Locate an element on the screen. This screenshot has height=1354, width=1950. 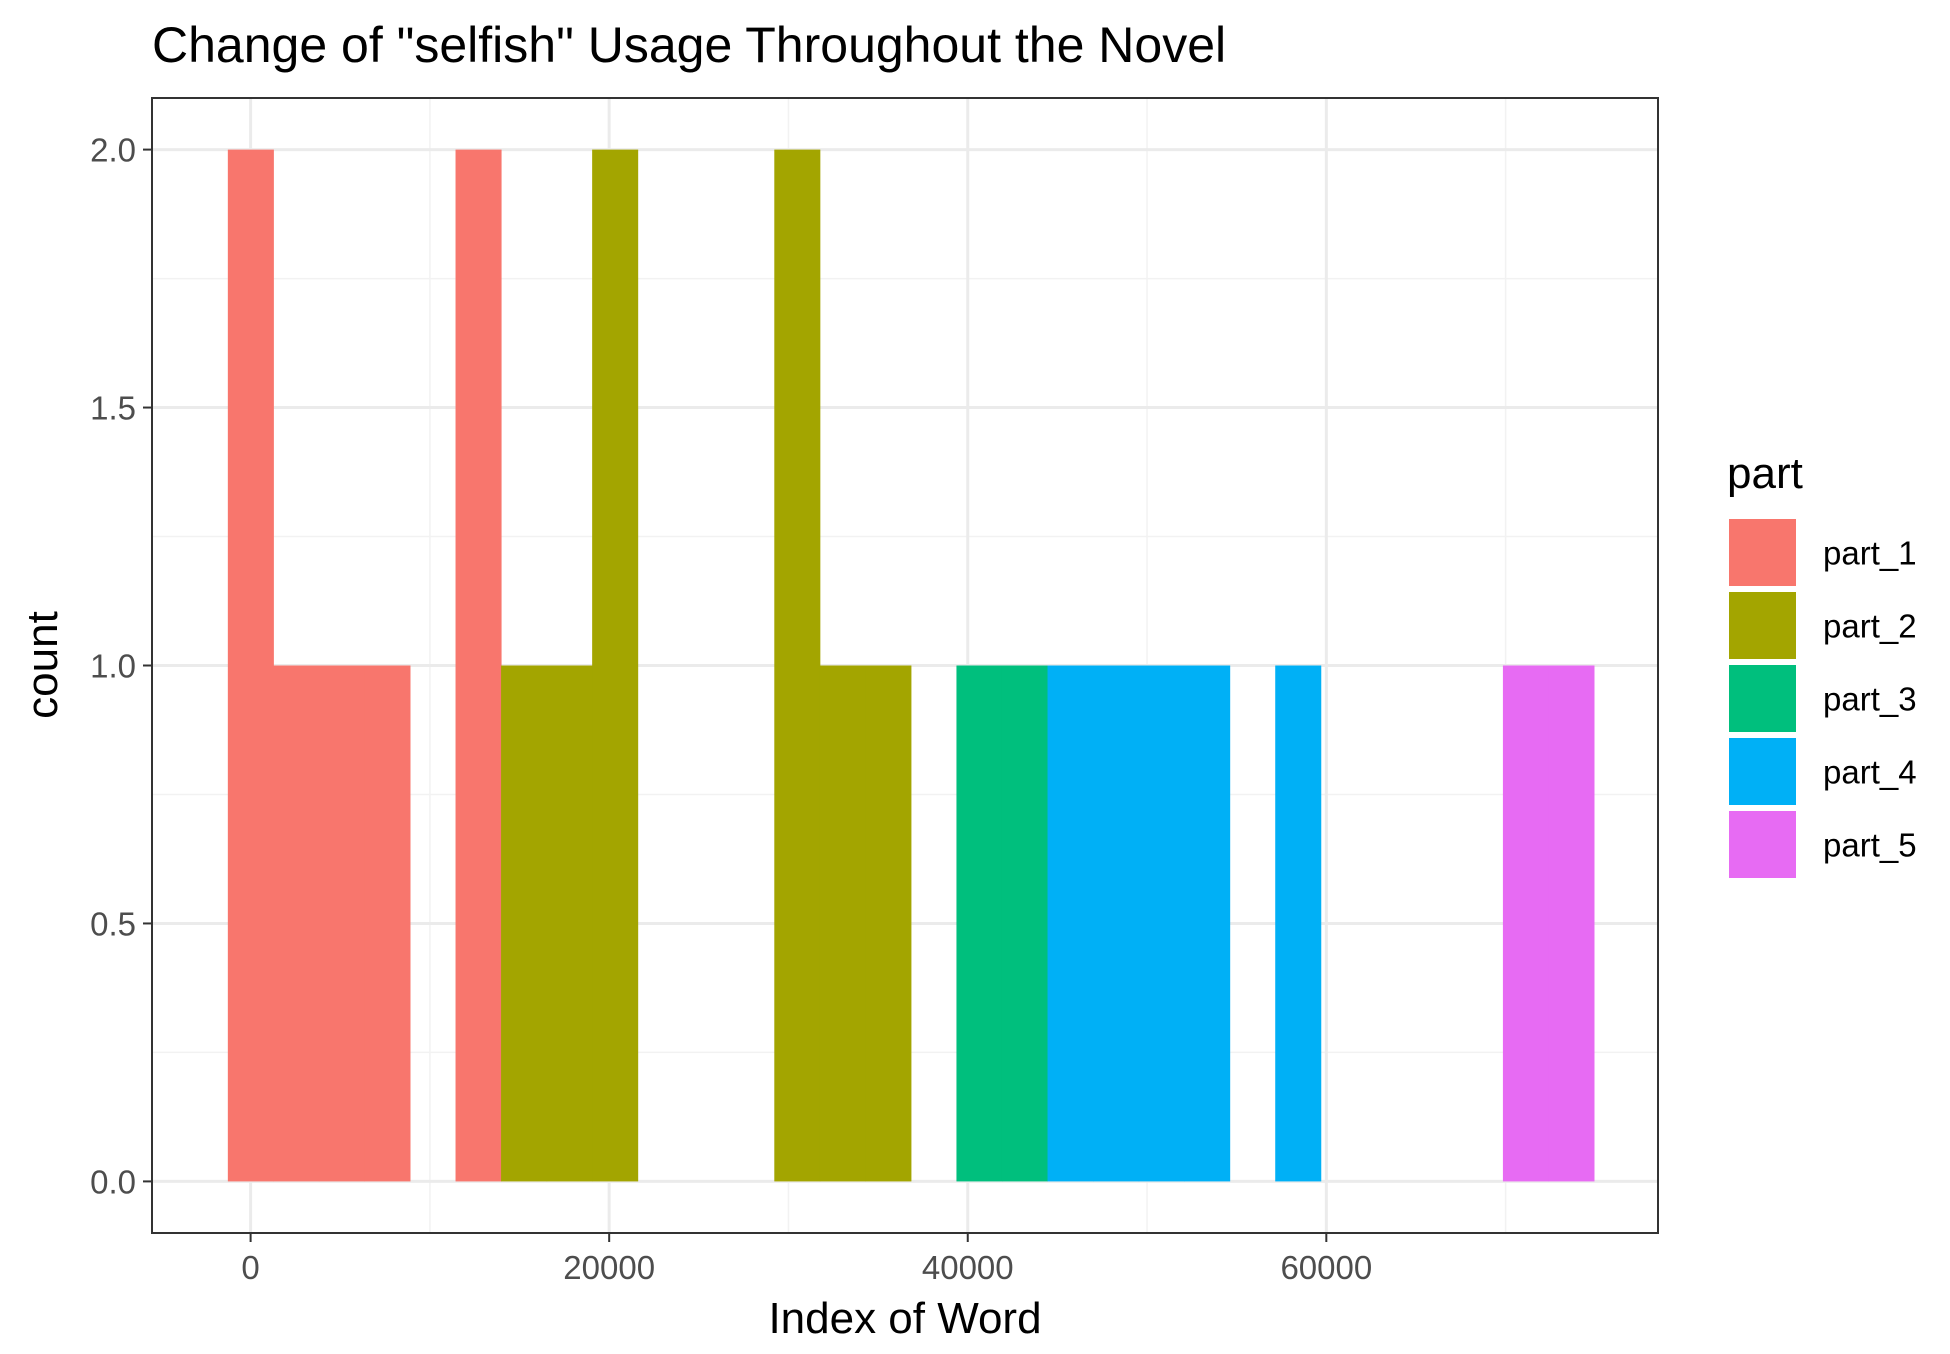
legend-label-part_5: part_5 is located at coordinates (1870, 845).